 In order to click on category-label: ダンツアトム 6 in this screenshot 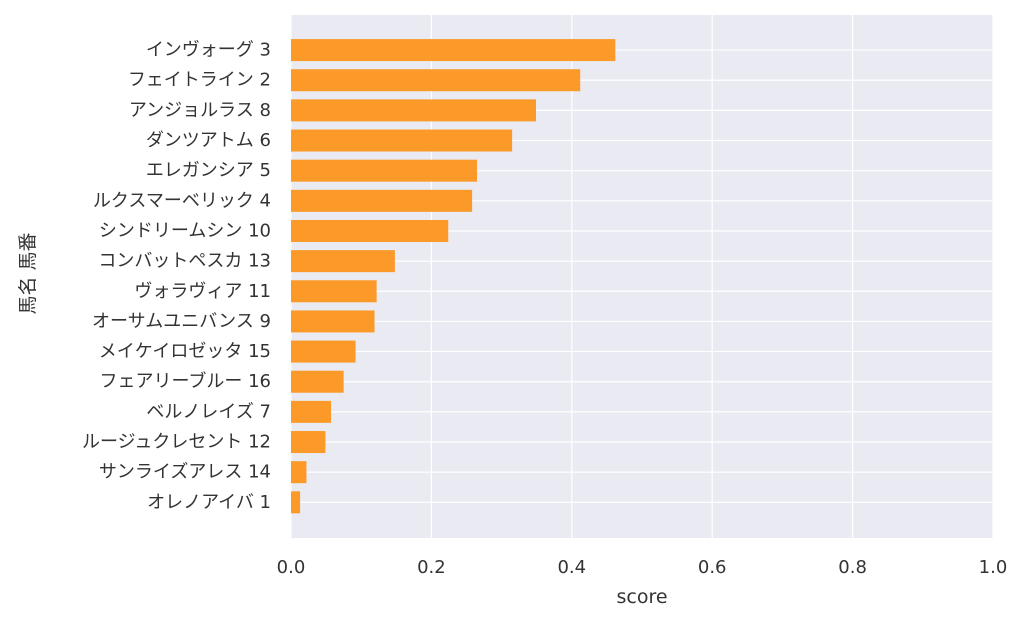, I will do `click(208, 140)`.